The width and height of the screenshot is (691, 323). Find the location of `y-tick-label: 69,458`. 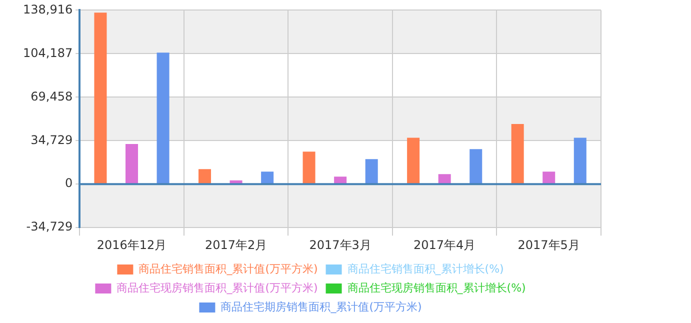

y-tick-label: 69,458 is located at coordinates (51, 96).